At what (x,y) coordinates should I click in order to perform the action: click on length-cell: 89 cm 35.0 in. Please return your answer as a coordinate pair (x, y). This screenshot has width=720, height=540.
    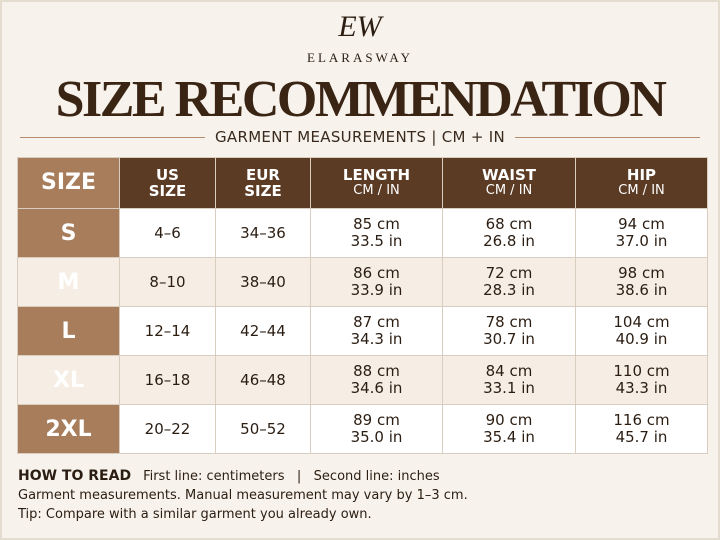
    Looking at the image, I should click on (376, 429).